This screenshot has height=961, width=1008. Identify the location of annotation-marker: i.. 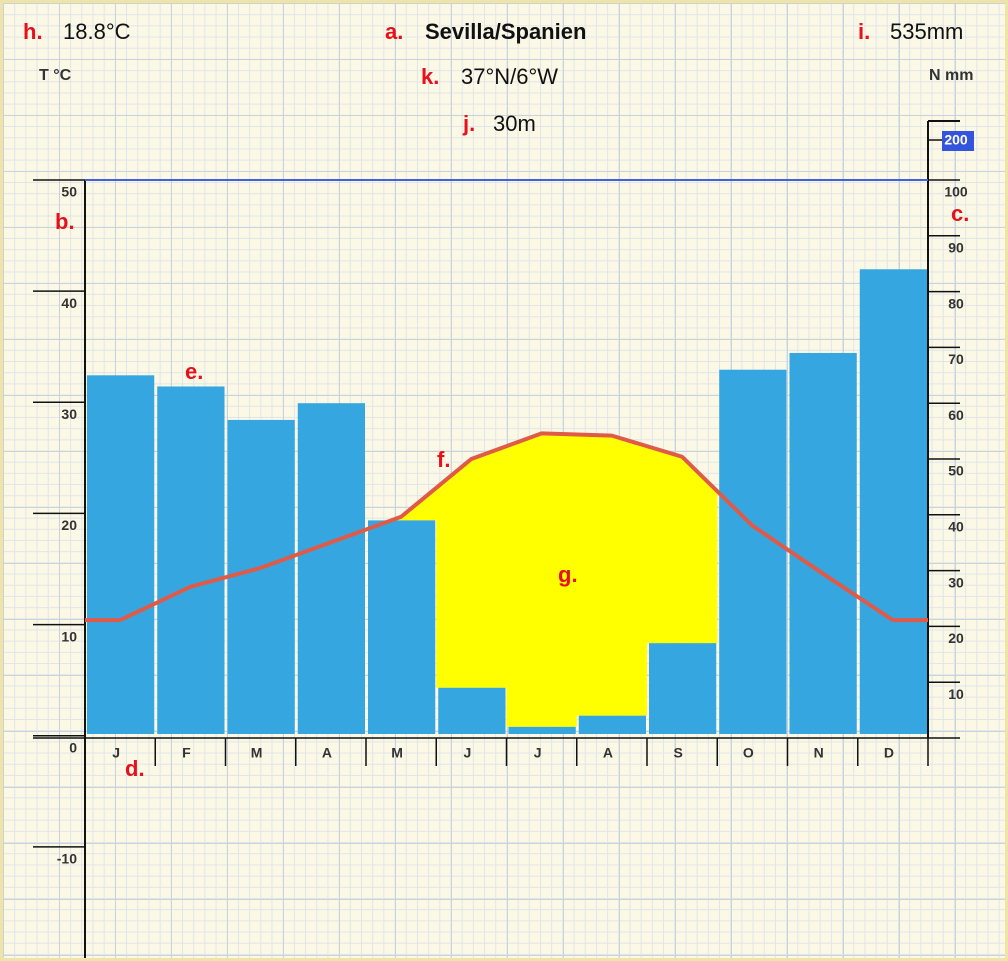
(864, 31).